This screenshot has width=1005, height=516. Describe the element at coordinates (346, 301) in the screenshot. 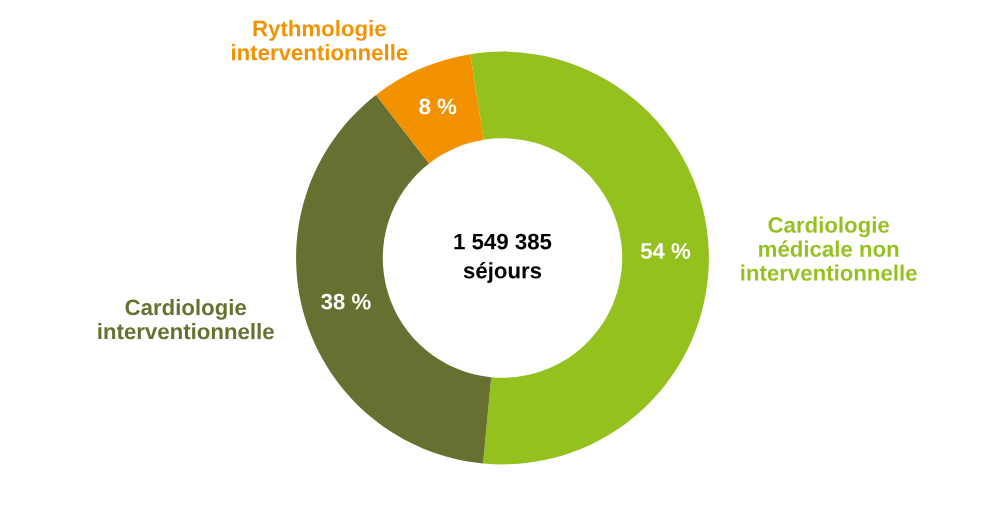

I see `data-label: 38 %` at that location.